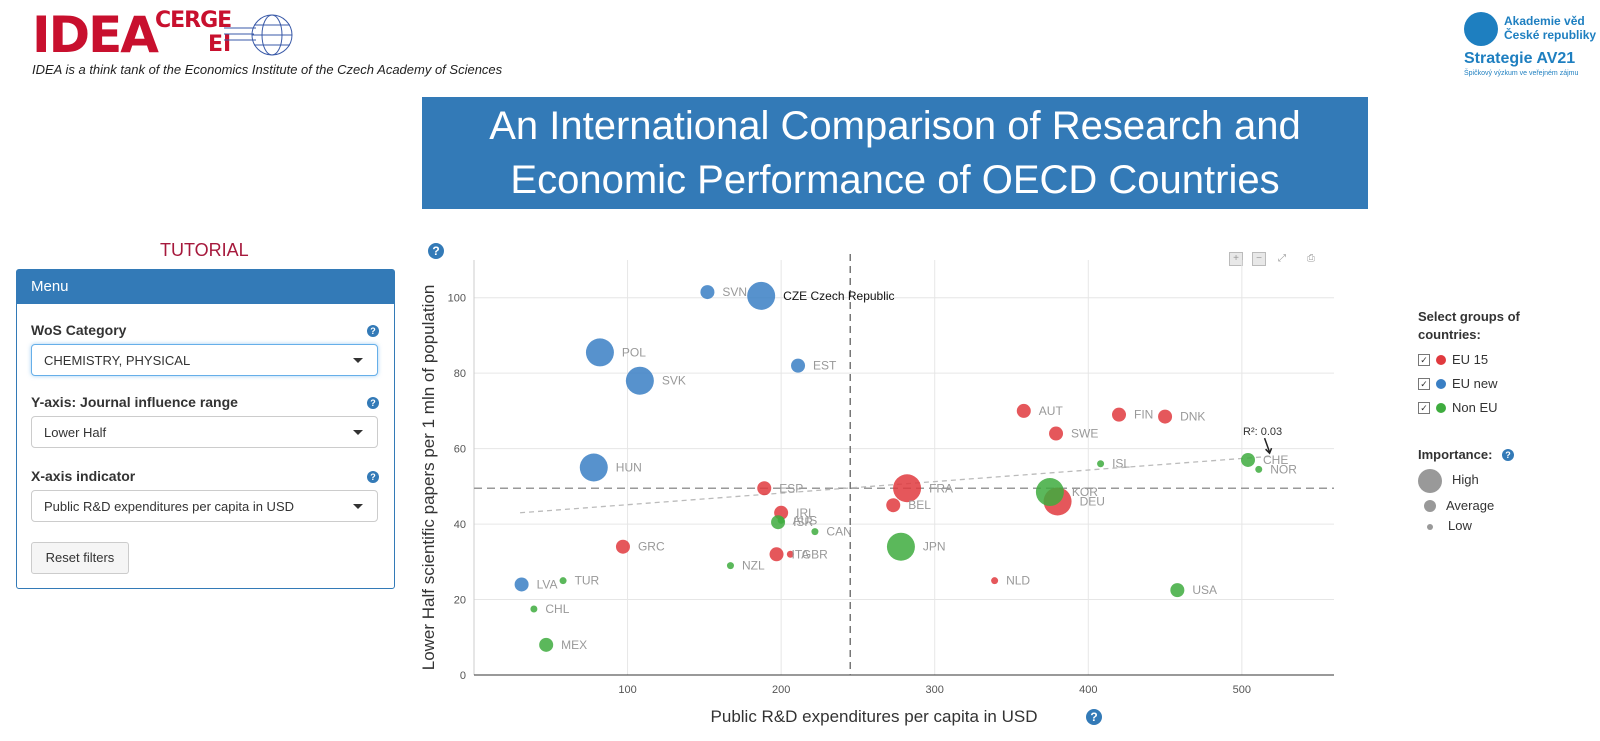 The height and width of the screenshot is (741, 1600). I want to click on point-est, so click(798, 365).